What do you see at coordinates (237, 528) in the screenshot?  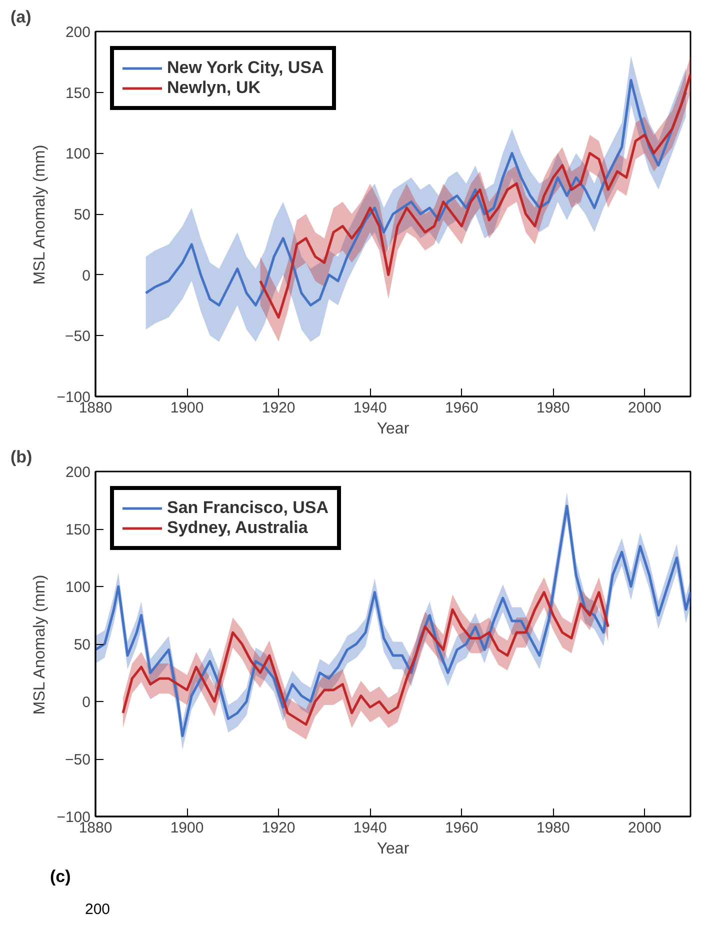 I see `legend-label: Sydney, Australia` at bounding box center [237, 528].